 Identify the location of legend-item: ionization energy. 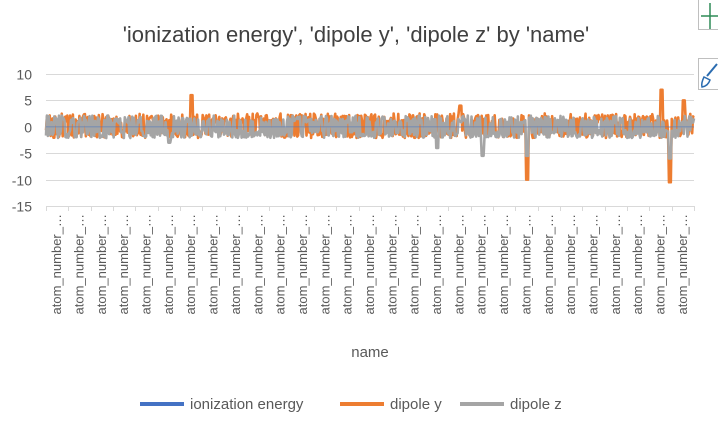
(222, 404).